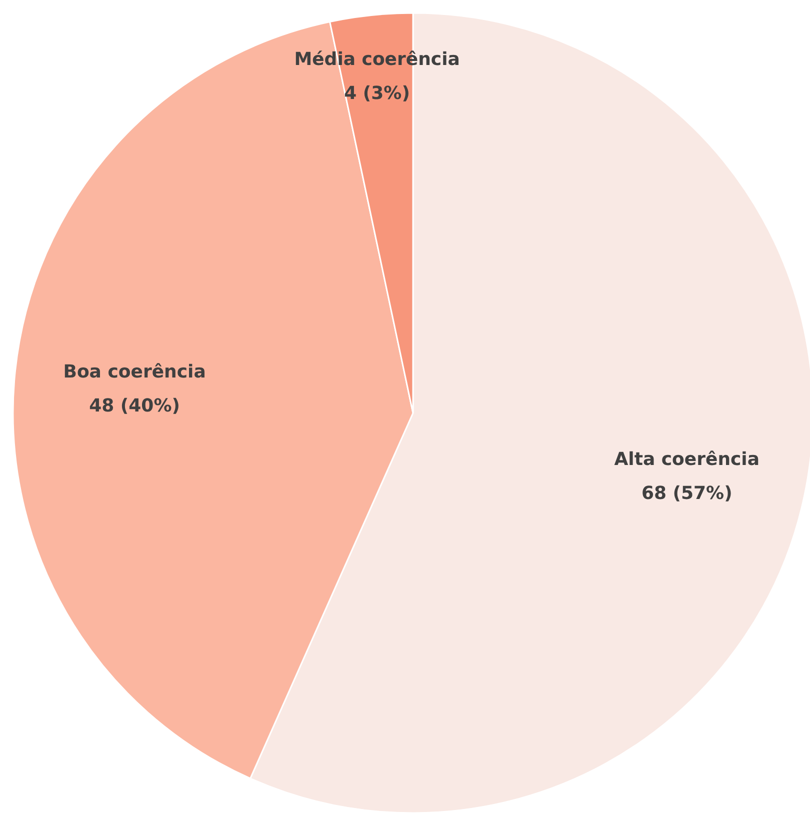 The image size is (810, 814). Describe the element at coordinates (134, 406) in the screenshot. I see `data-label: 48 (40%)` at that location.